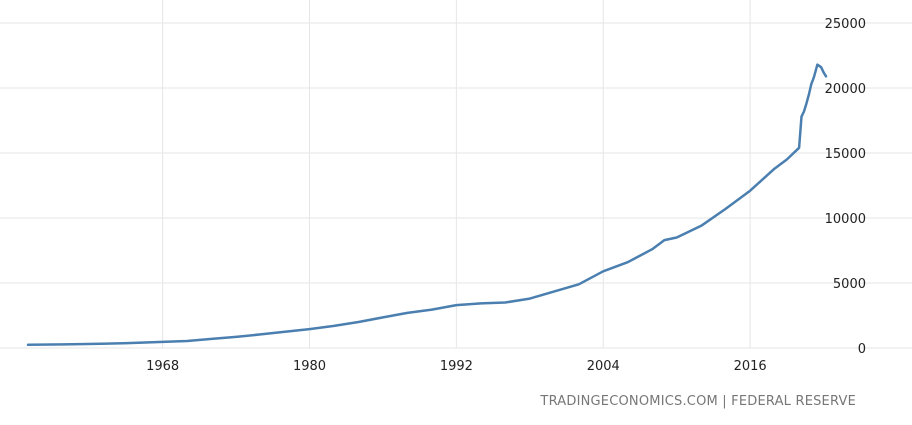 The height and width of the screenshot is (425, 912). Describe the element at coordinates (845, 219) in the screenshot. I see `y-tick-label: 10000` at that location.